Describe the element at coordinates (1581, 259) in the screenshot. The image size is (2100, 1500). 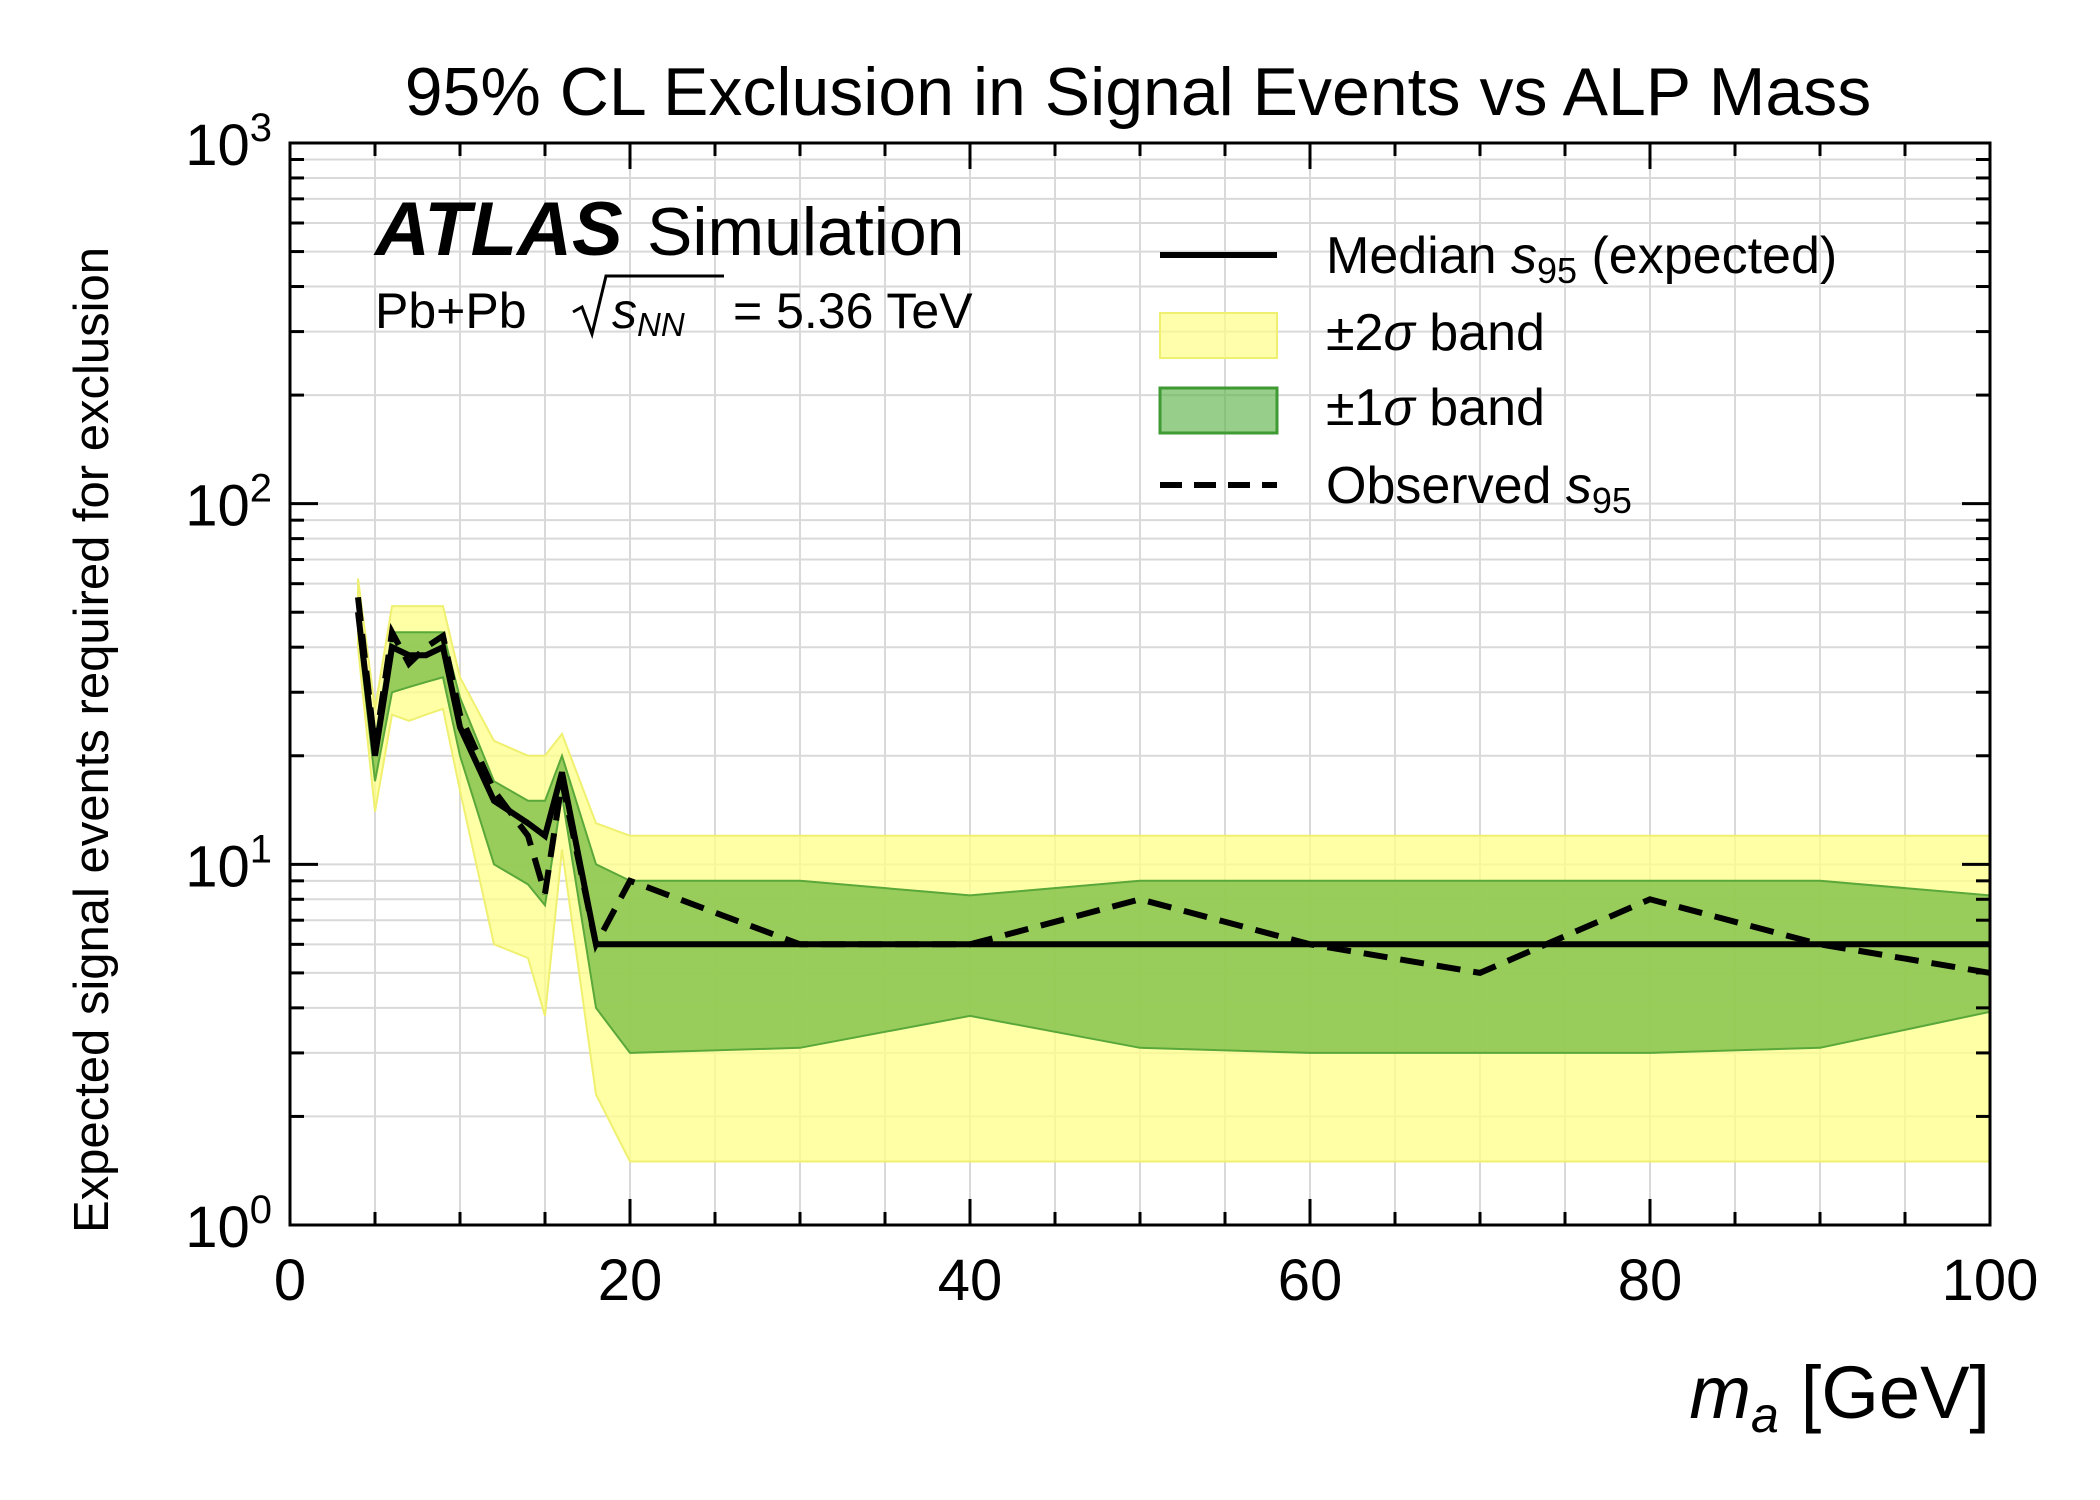
I see `legend-median-label: Median s95 (expected)` at that location.